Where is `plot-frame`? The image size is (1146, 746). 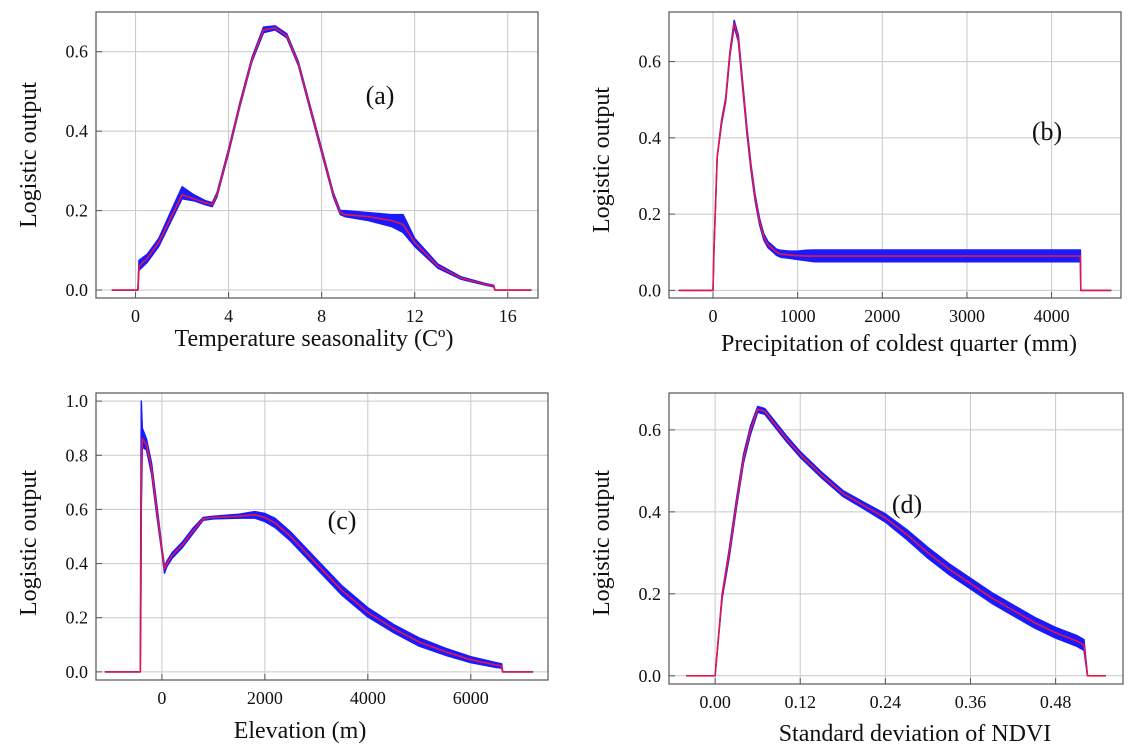
plot-frame is located at coordinates (317, 155).